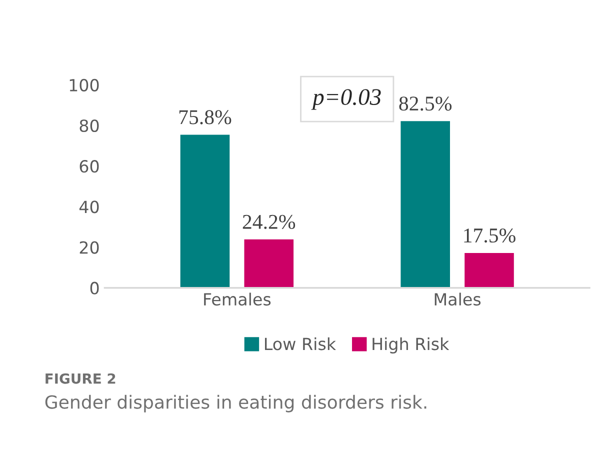 This screenshot has width=616, height=454. What do you see at coordinates (269, 222) in the screenshot?
I see `data-label: 24.2%` at bounding box center [269, 222].